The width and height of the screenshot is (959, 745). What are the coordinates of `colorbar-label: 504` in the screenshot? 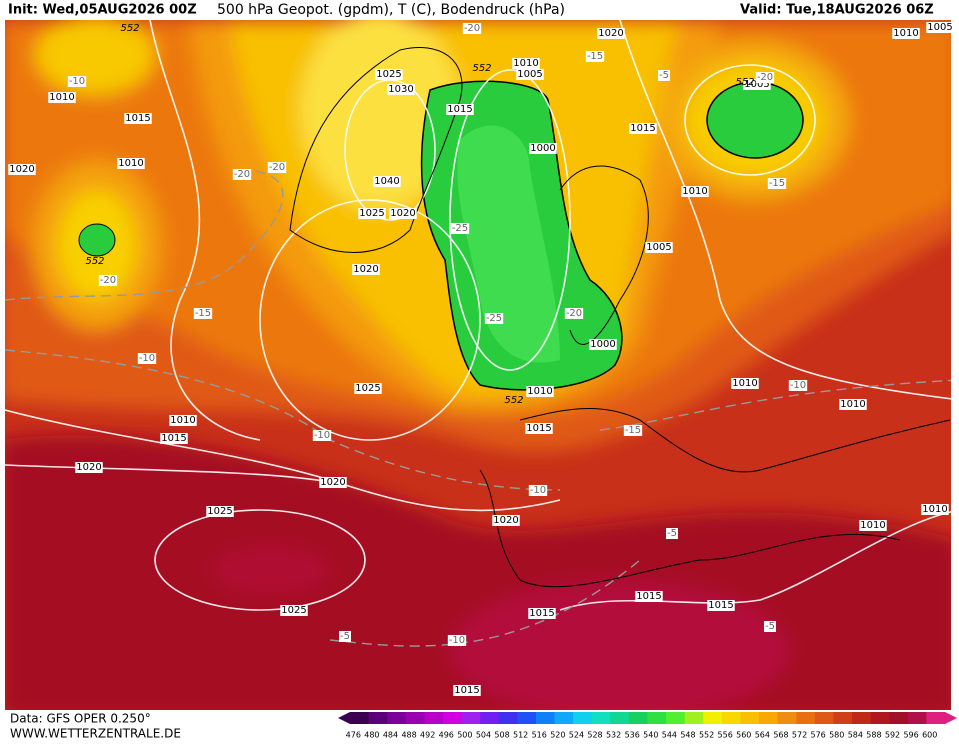 It's located at (483, 735).